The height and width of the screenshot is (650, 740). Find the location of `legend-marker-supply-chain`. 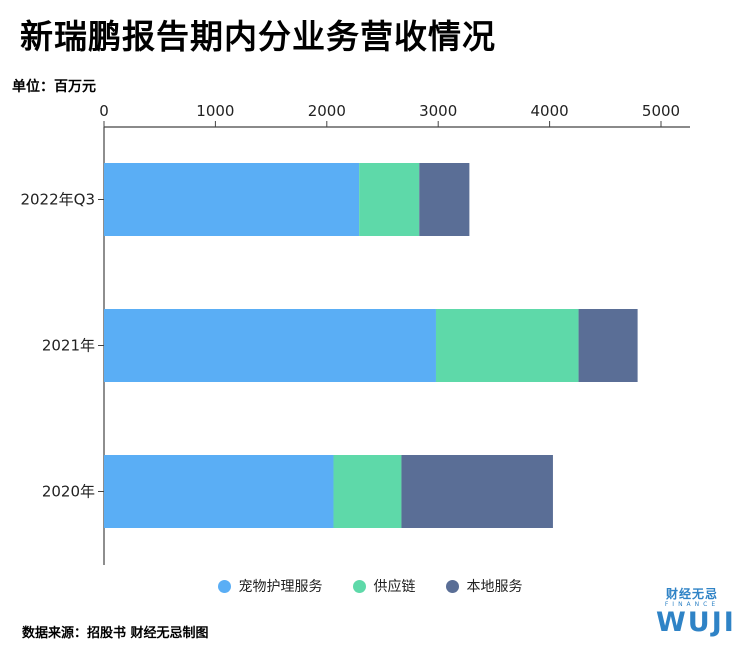

legend-marker-supply-chain is located at coordinates (359, 586).